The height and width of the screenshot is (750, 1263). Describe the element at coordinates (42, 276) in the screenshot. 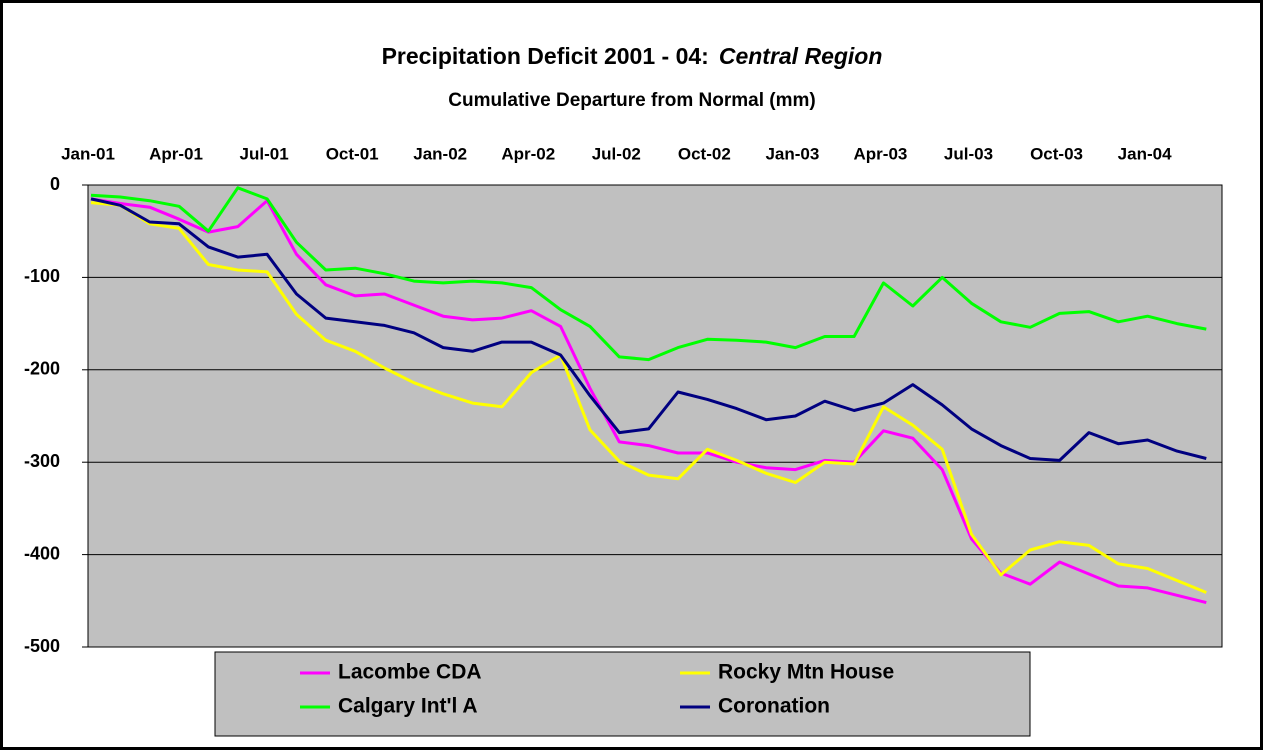

I see `y-tick-label: -100` at that location.